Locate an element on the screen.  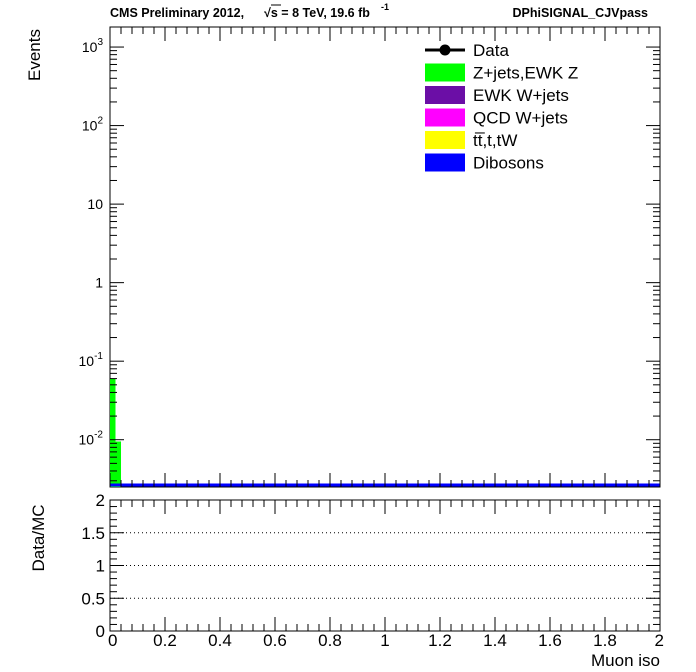
ratio-y-tick-label-1: 0.5 is located at coordinates (93, 598).